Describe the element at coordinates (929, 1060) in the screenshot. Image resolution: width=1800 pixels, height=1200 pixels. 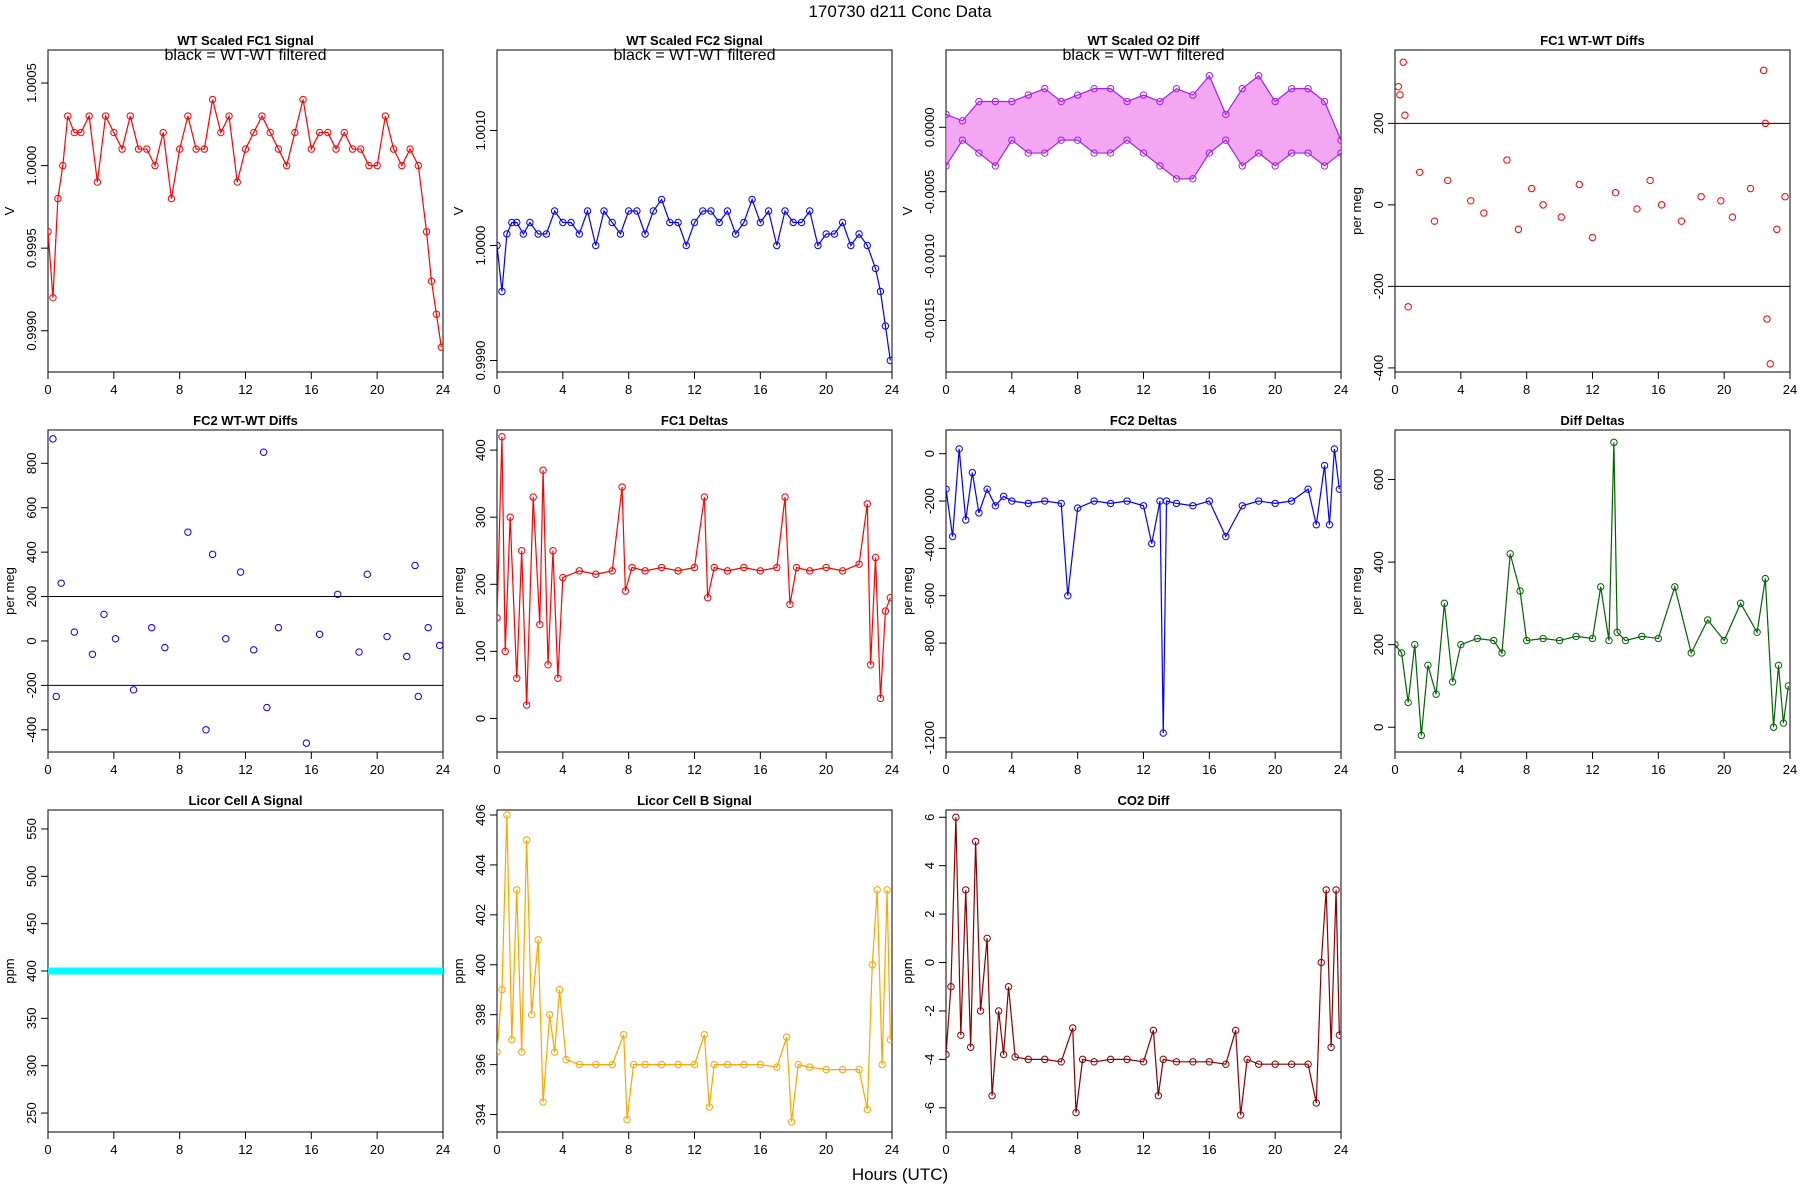
I see `y-tick-label: -4` at that location.